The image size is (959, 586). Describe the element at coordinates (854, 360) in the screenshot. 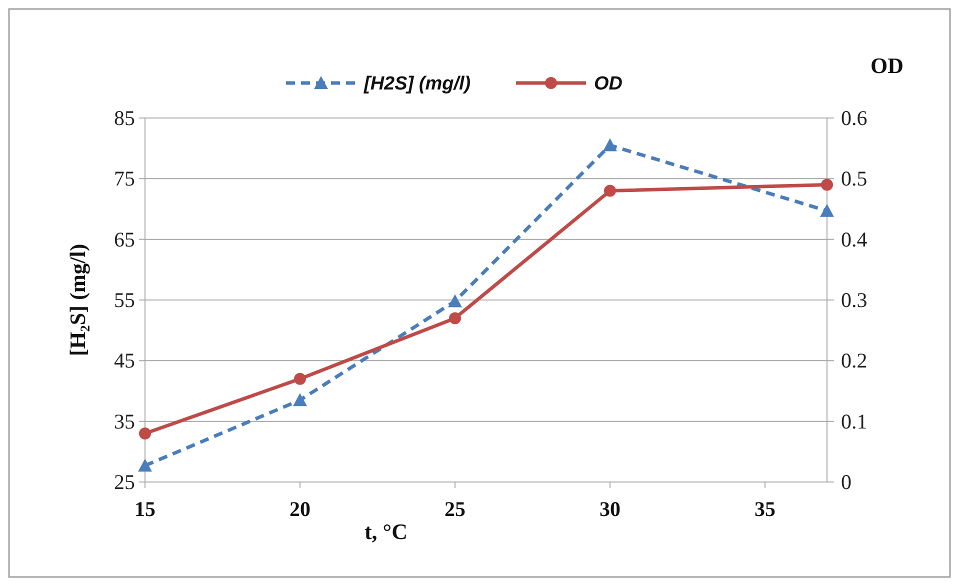

I see `y2-tick-label: 0.2` at that location.